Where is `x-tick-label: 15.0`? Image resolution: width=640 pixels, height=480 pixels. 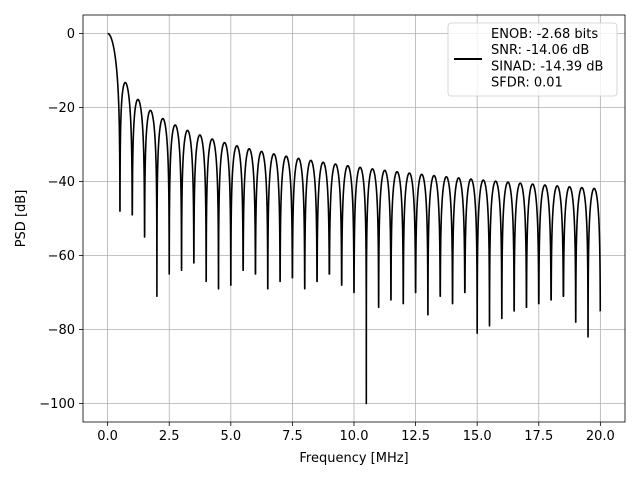 x-tick-label: 15.0 is located at coordinates (477, 436).